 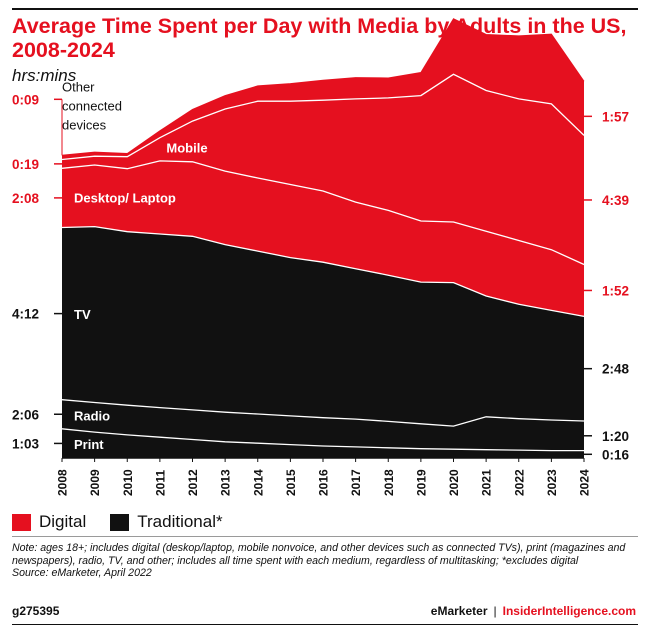 I want to click on x-tick-label-2016: 2016, so click(x=324, y=482).